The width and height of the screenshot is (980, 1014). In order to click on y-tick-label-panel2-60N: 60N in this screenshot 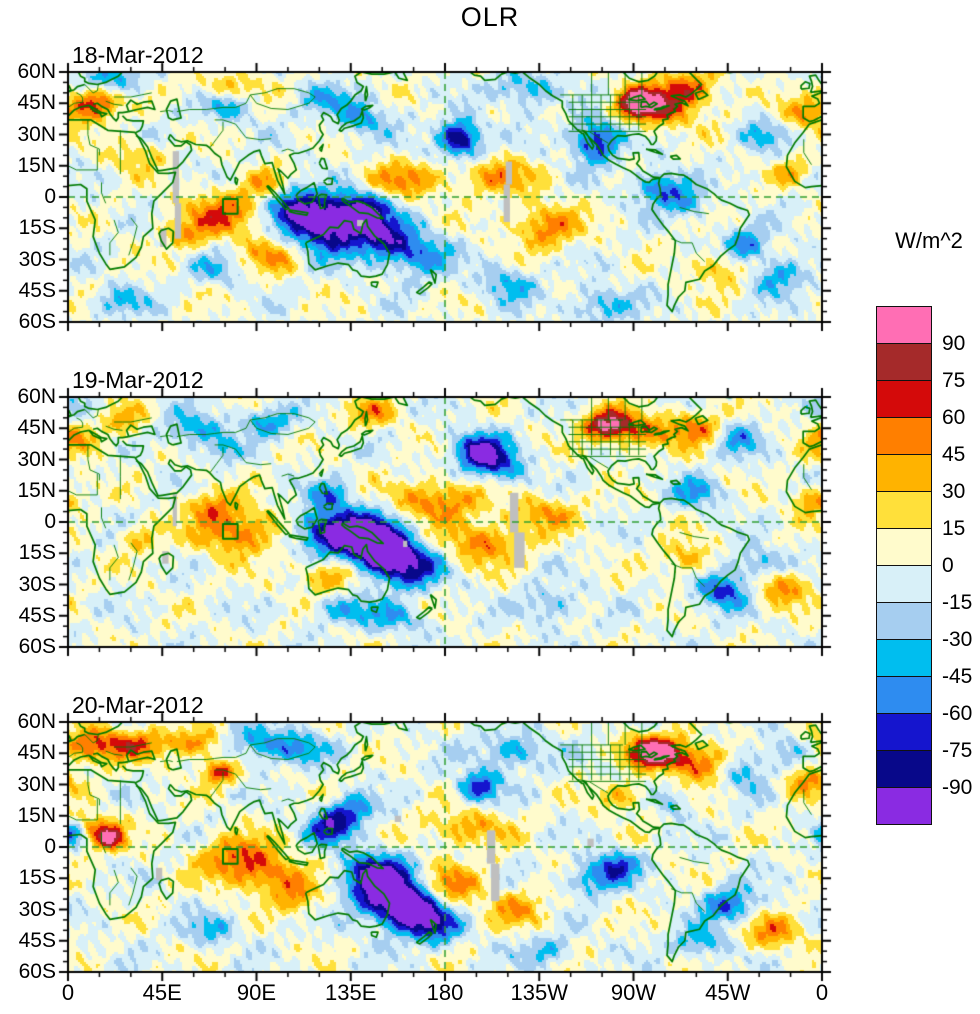, I will do `click(36, 396)`.